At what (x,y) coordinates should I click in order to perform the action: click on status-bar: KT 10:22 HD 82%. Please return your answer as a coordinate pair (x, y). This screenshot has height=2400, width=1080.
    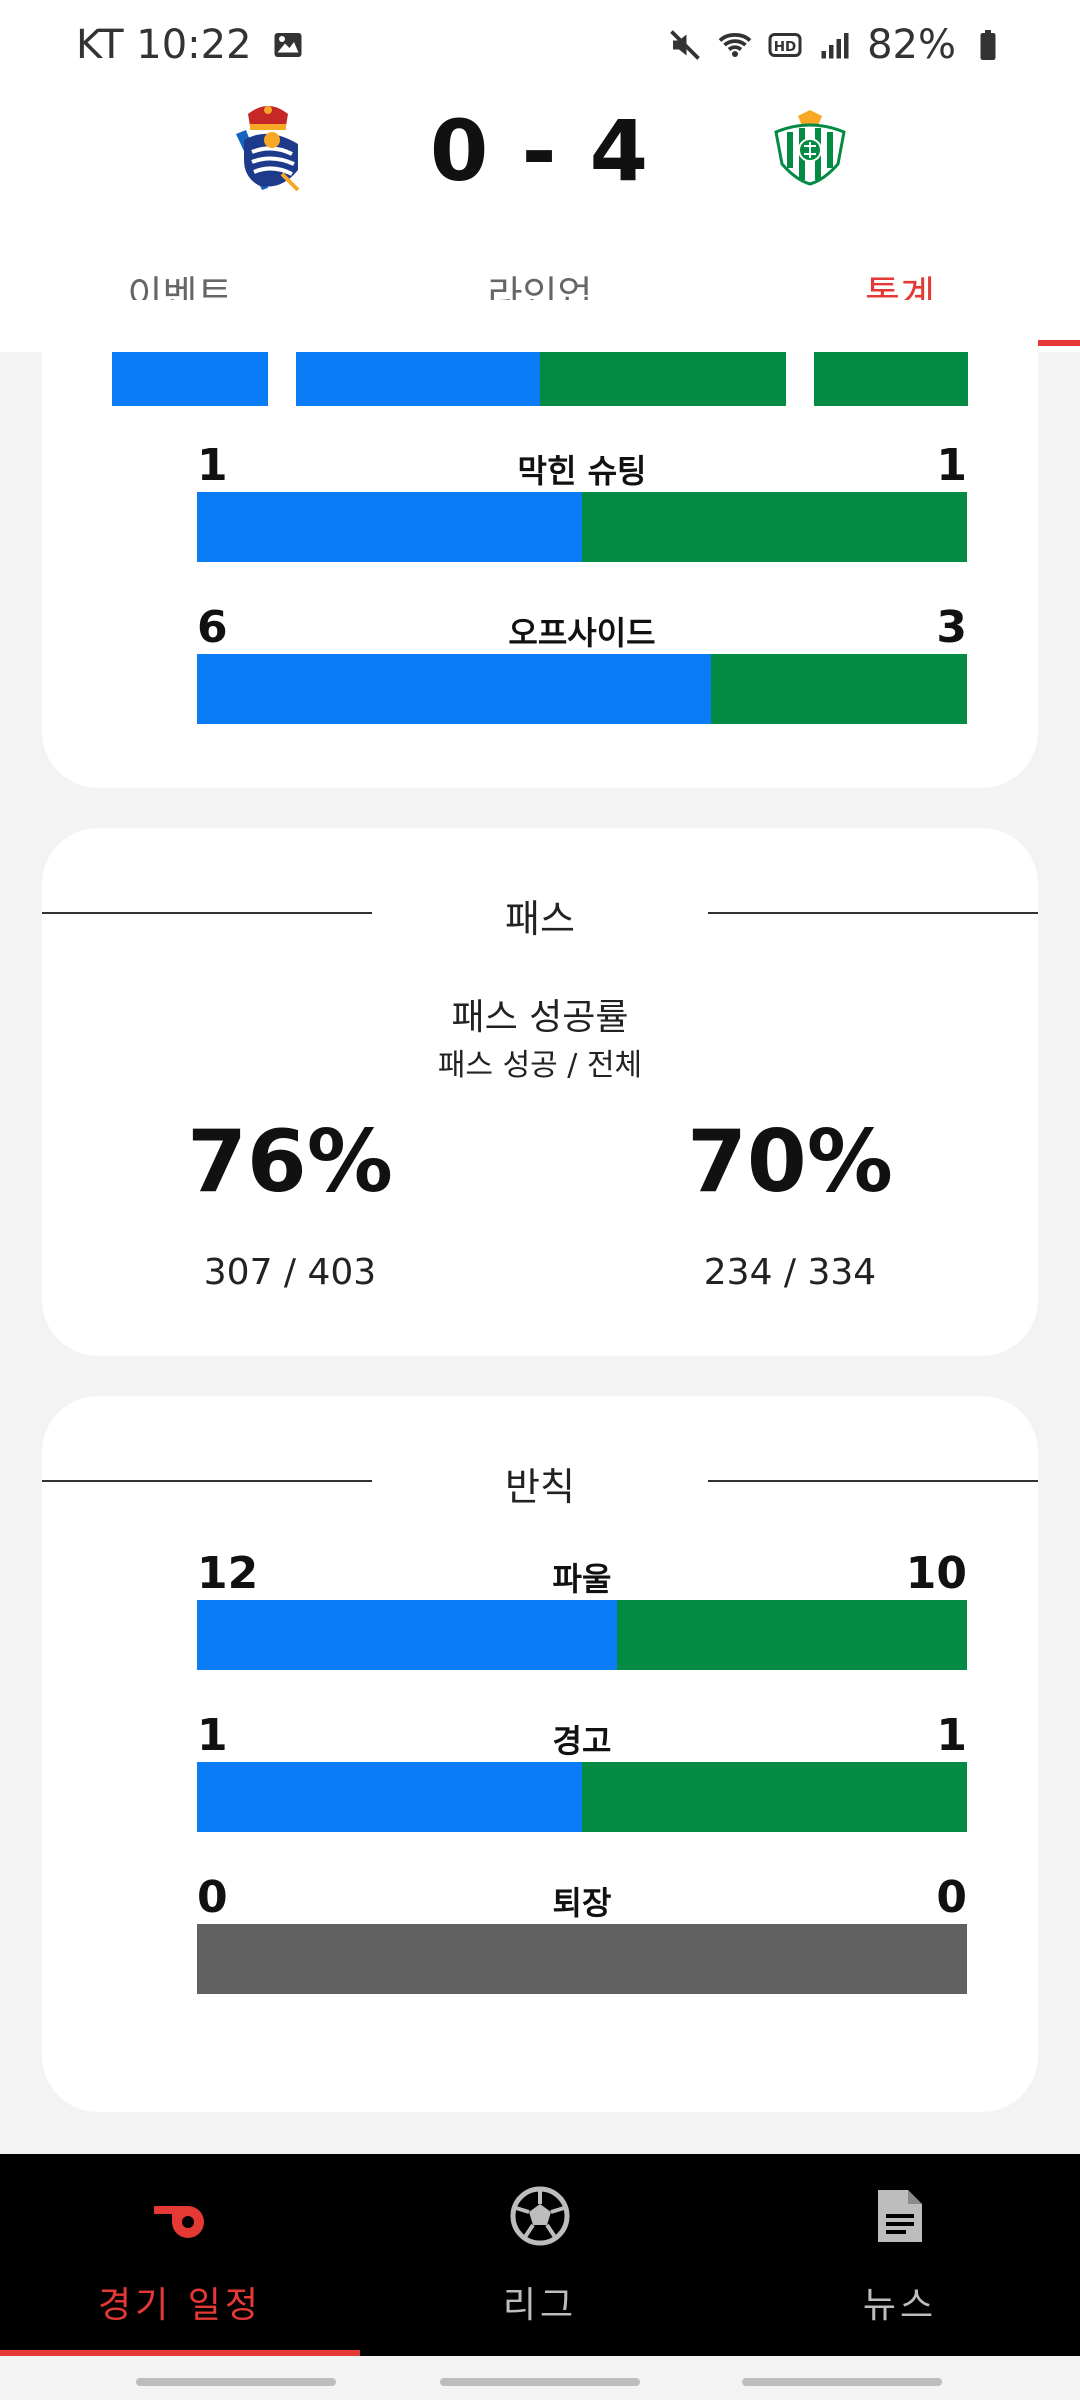
    Looking at the image, I should click on (540, 46).